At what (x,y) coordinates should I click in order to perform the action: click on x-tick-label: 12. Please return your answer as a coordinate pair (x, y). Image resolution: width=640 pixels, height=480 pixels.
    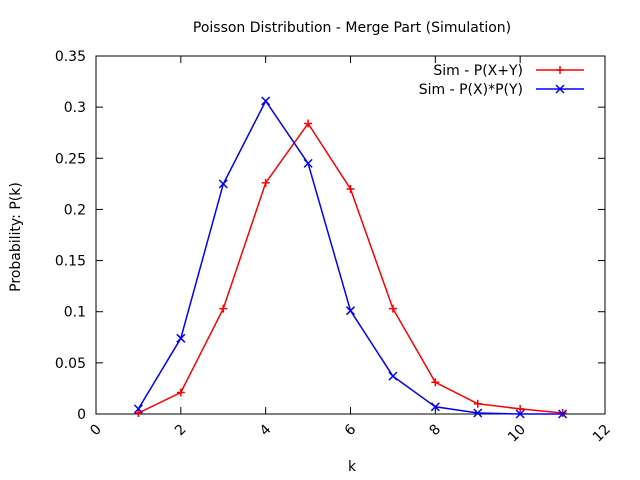
    Looking at the image, I should click on (602, 434).